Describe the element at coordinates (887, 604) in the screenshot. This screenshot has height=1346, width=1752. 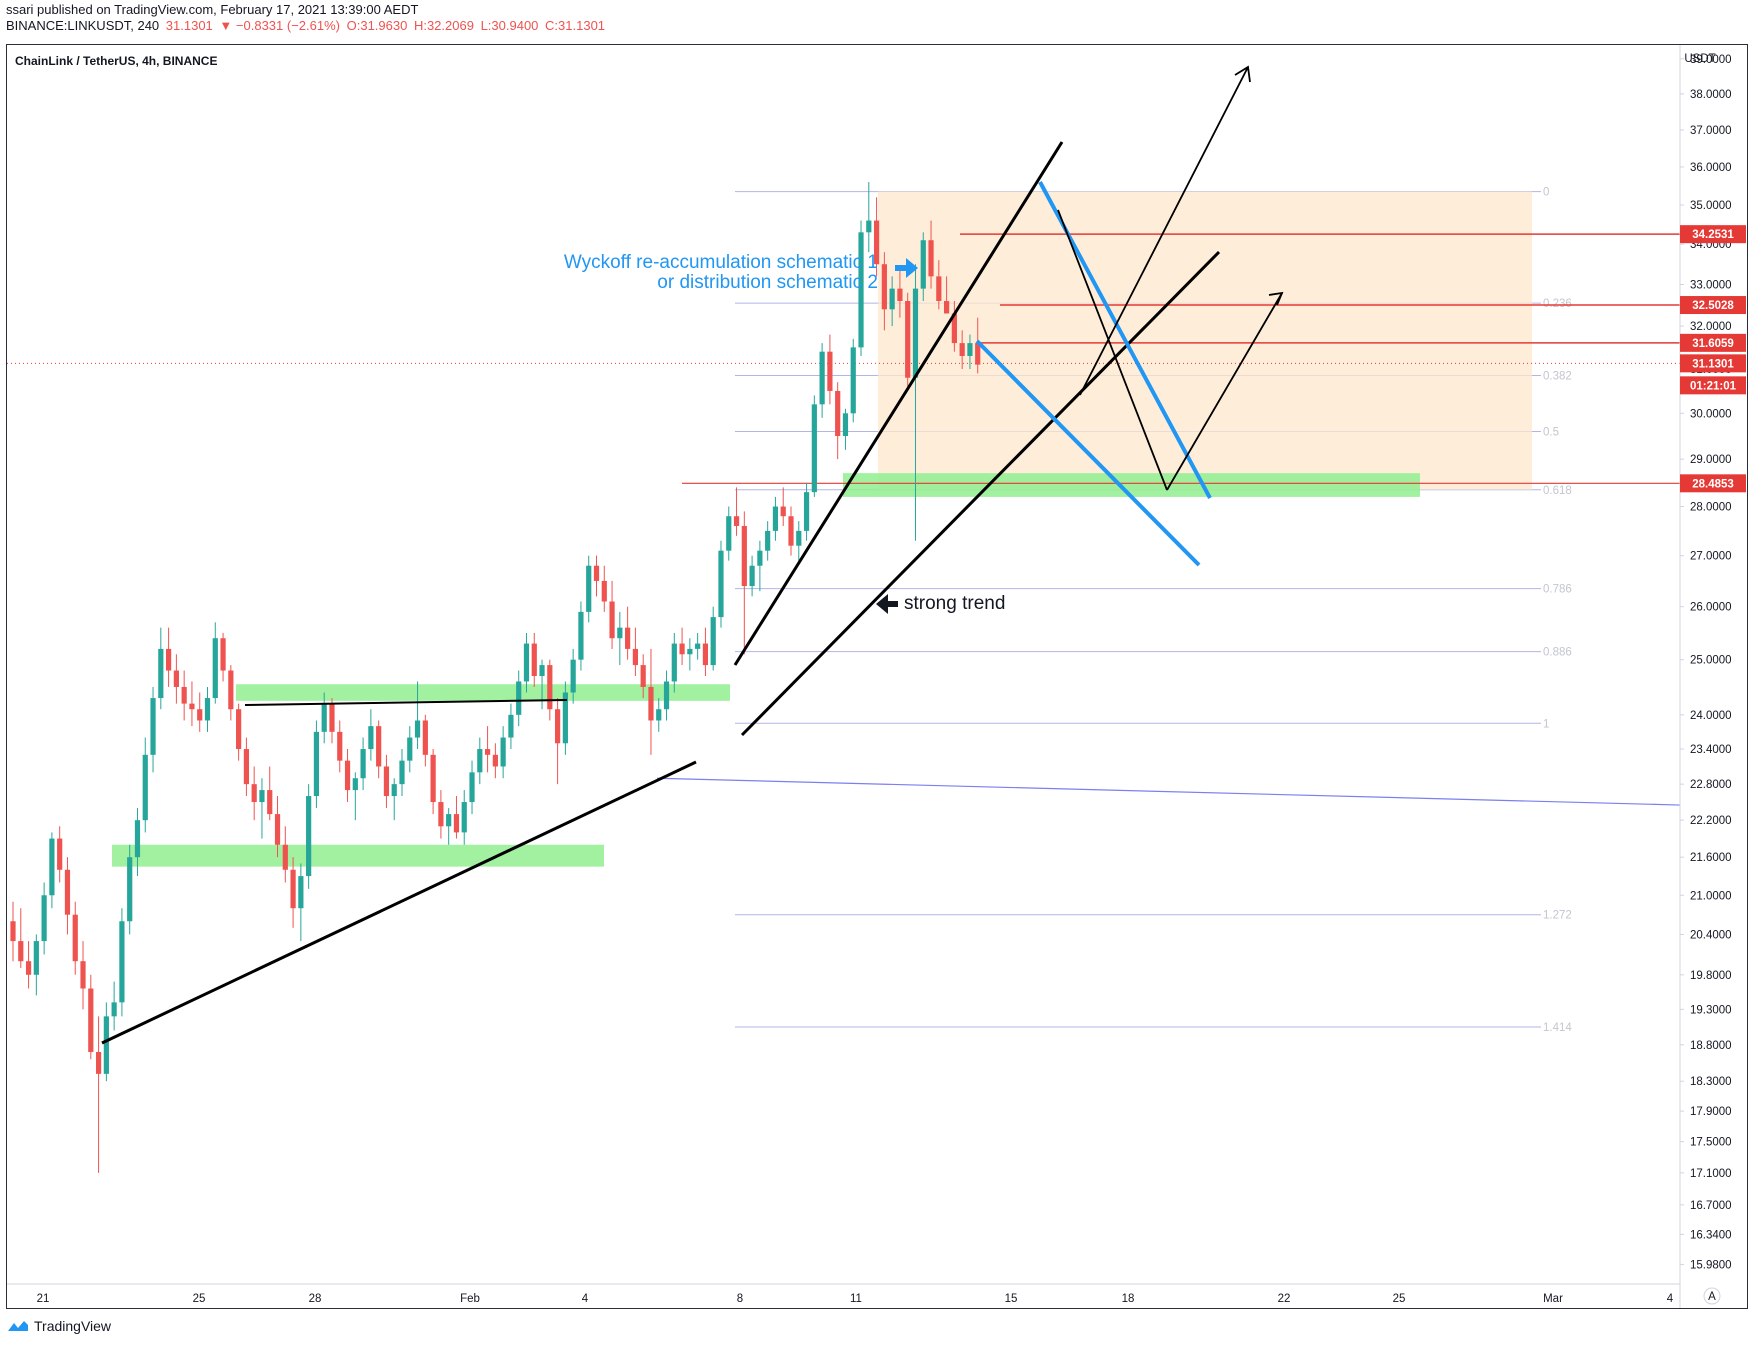
I see `black-arrow-icon` at that location.